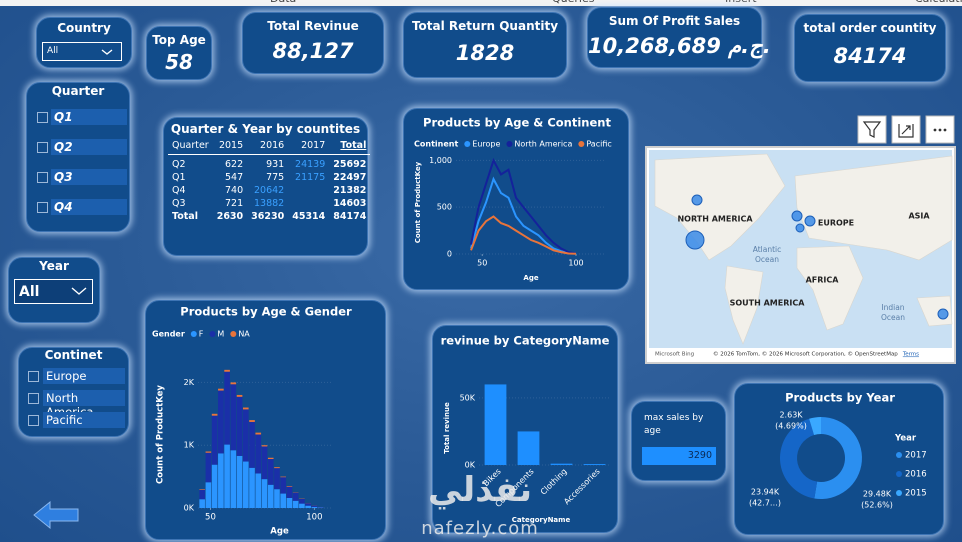 The width and height of the screenshot is (962, 542). I want to click on header-cell: Total, so click(350, 147).